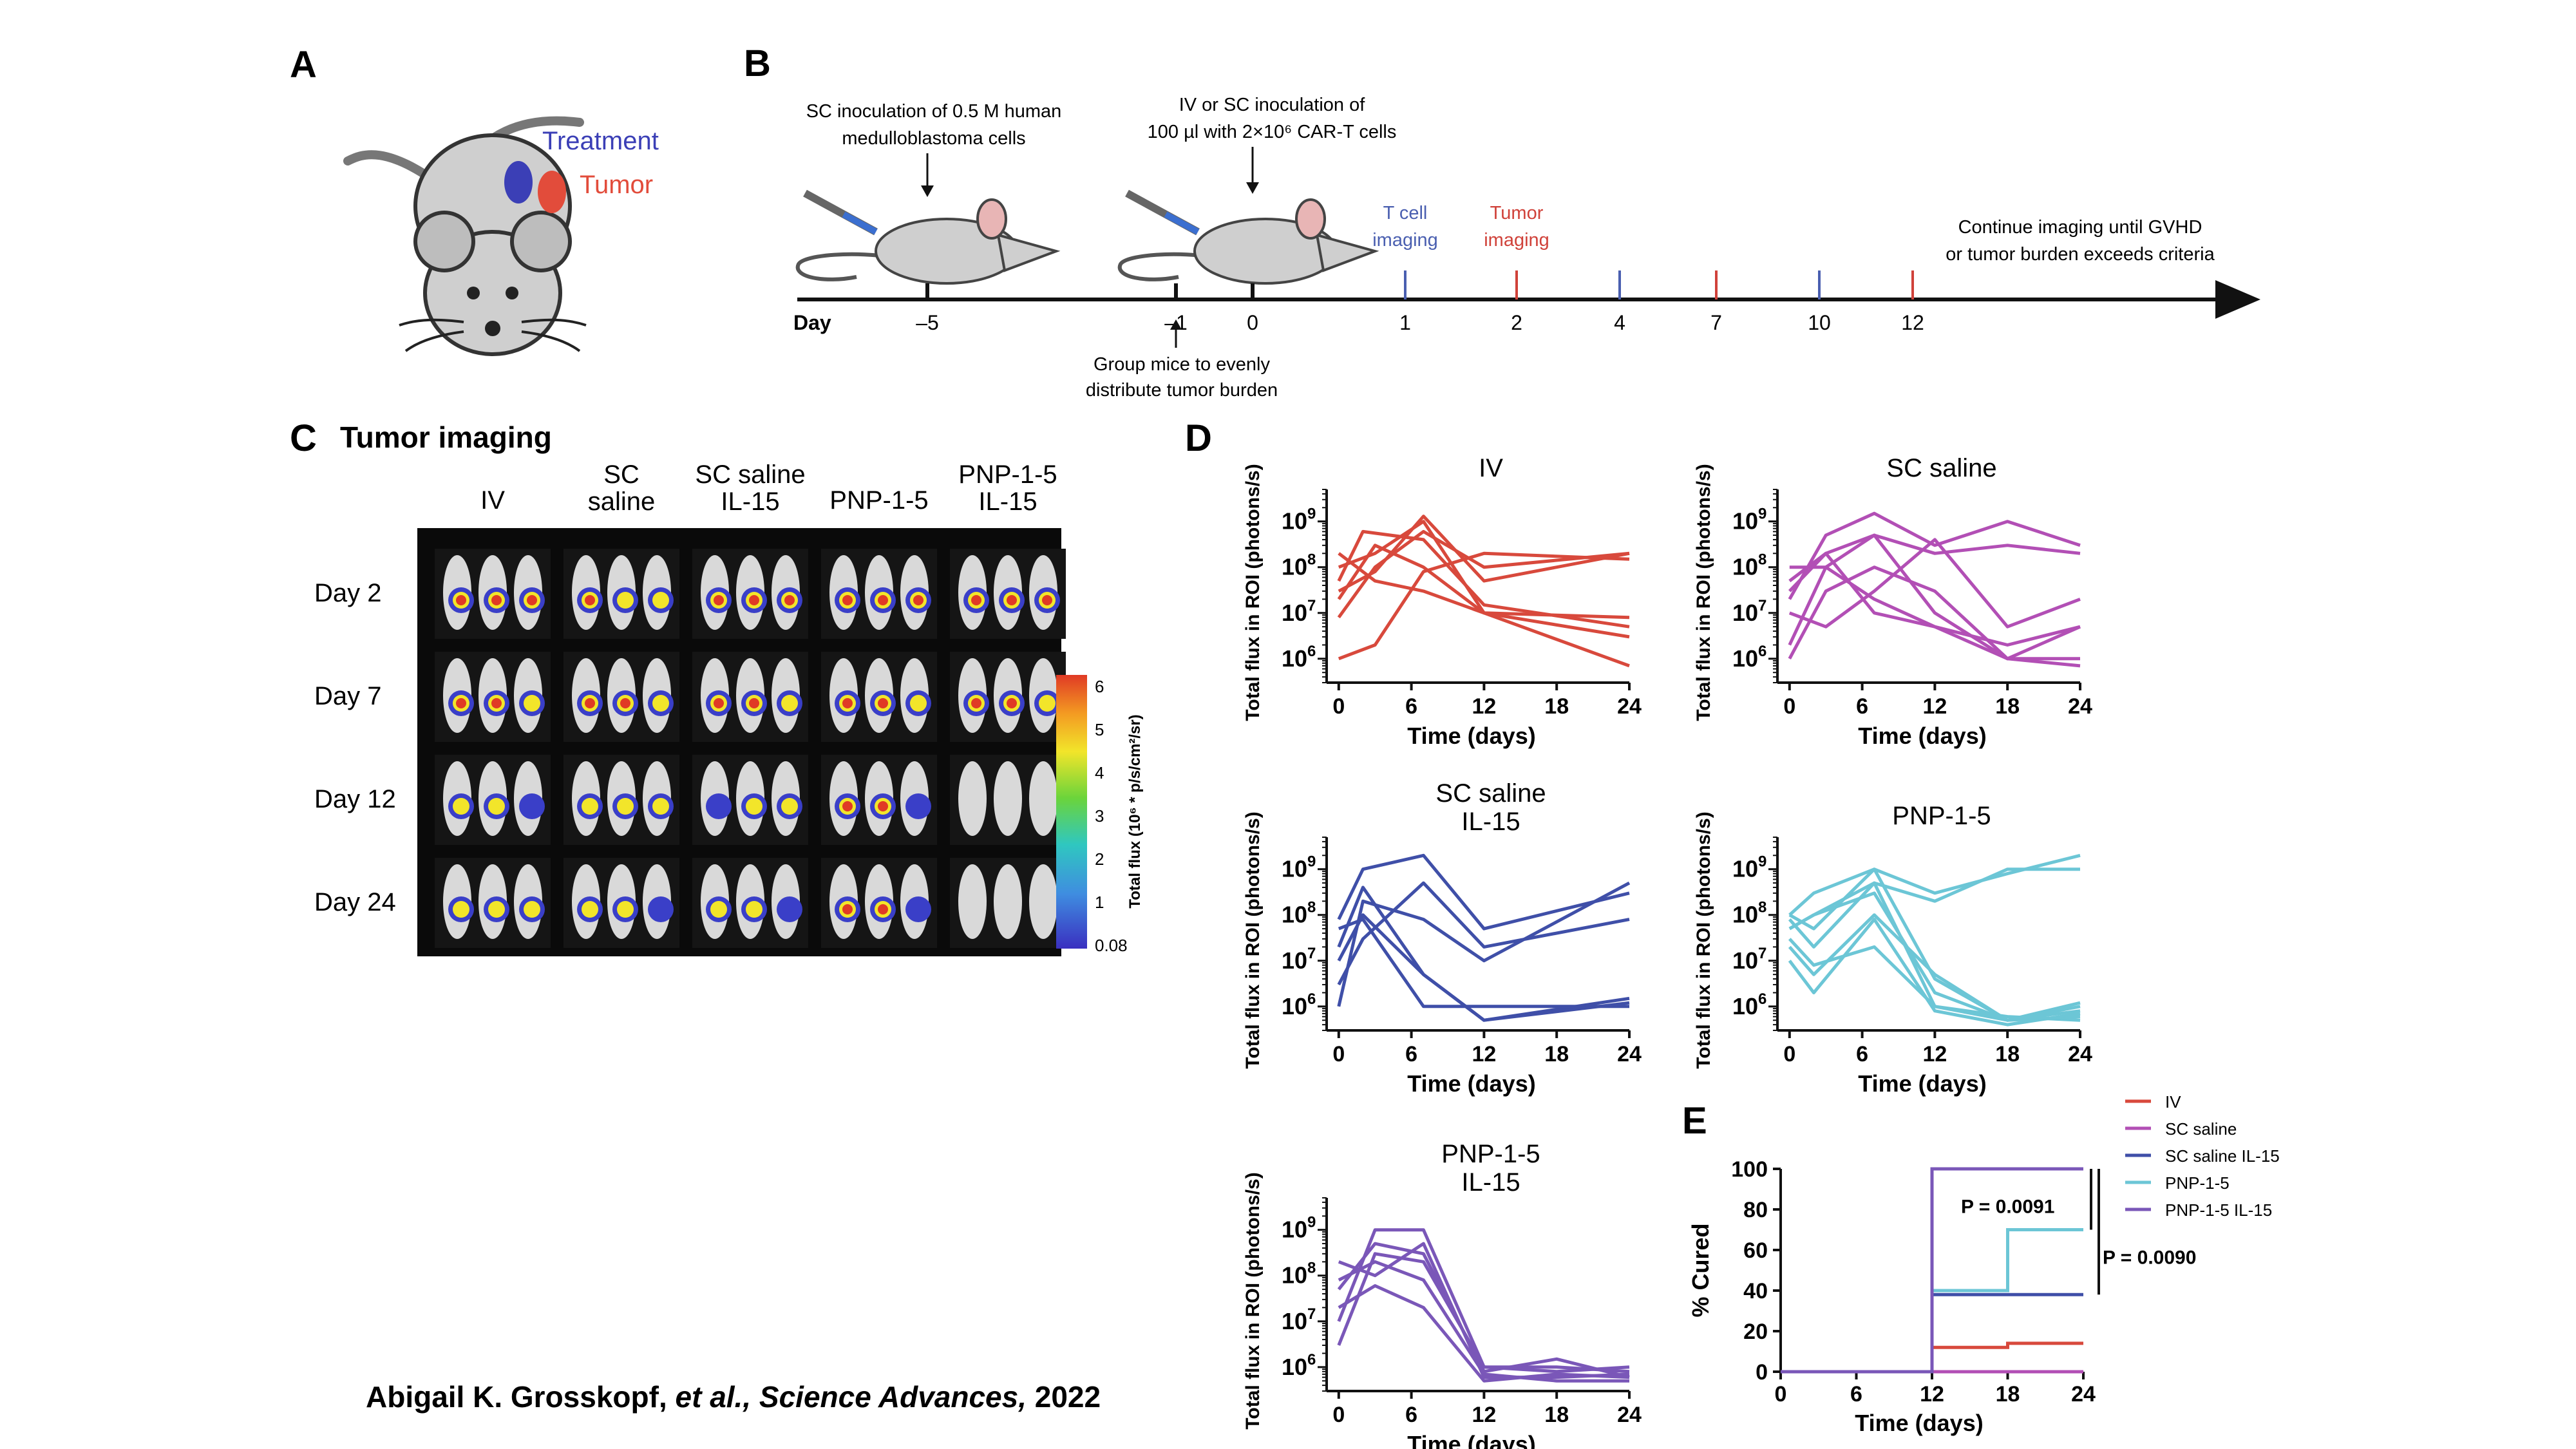 This screenshot has height=1449, width=2576. Describe the element at coordinates (2080, 255) in the screenshot. I see `continue-line2: or tumor burden exceeds criteria` at that location.